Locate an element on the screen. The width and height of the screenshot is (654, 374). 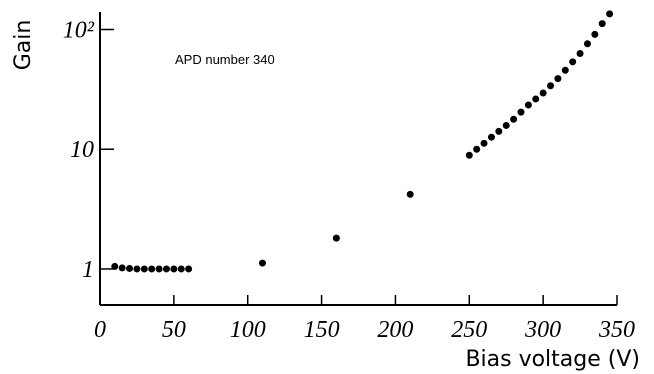
annotation: APD number 340 is located at coordinates (225, 59).